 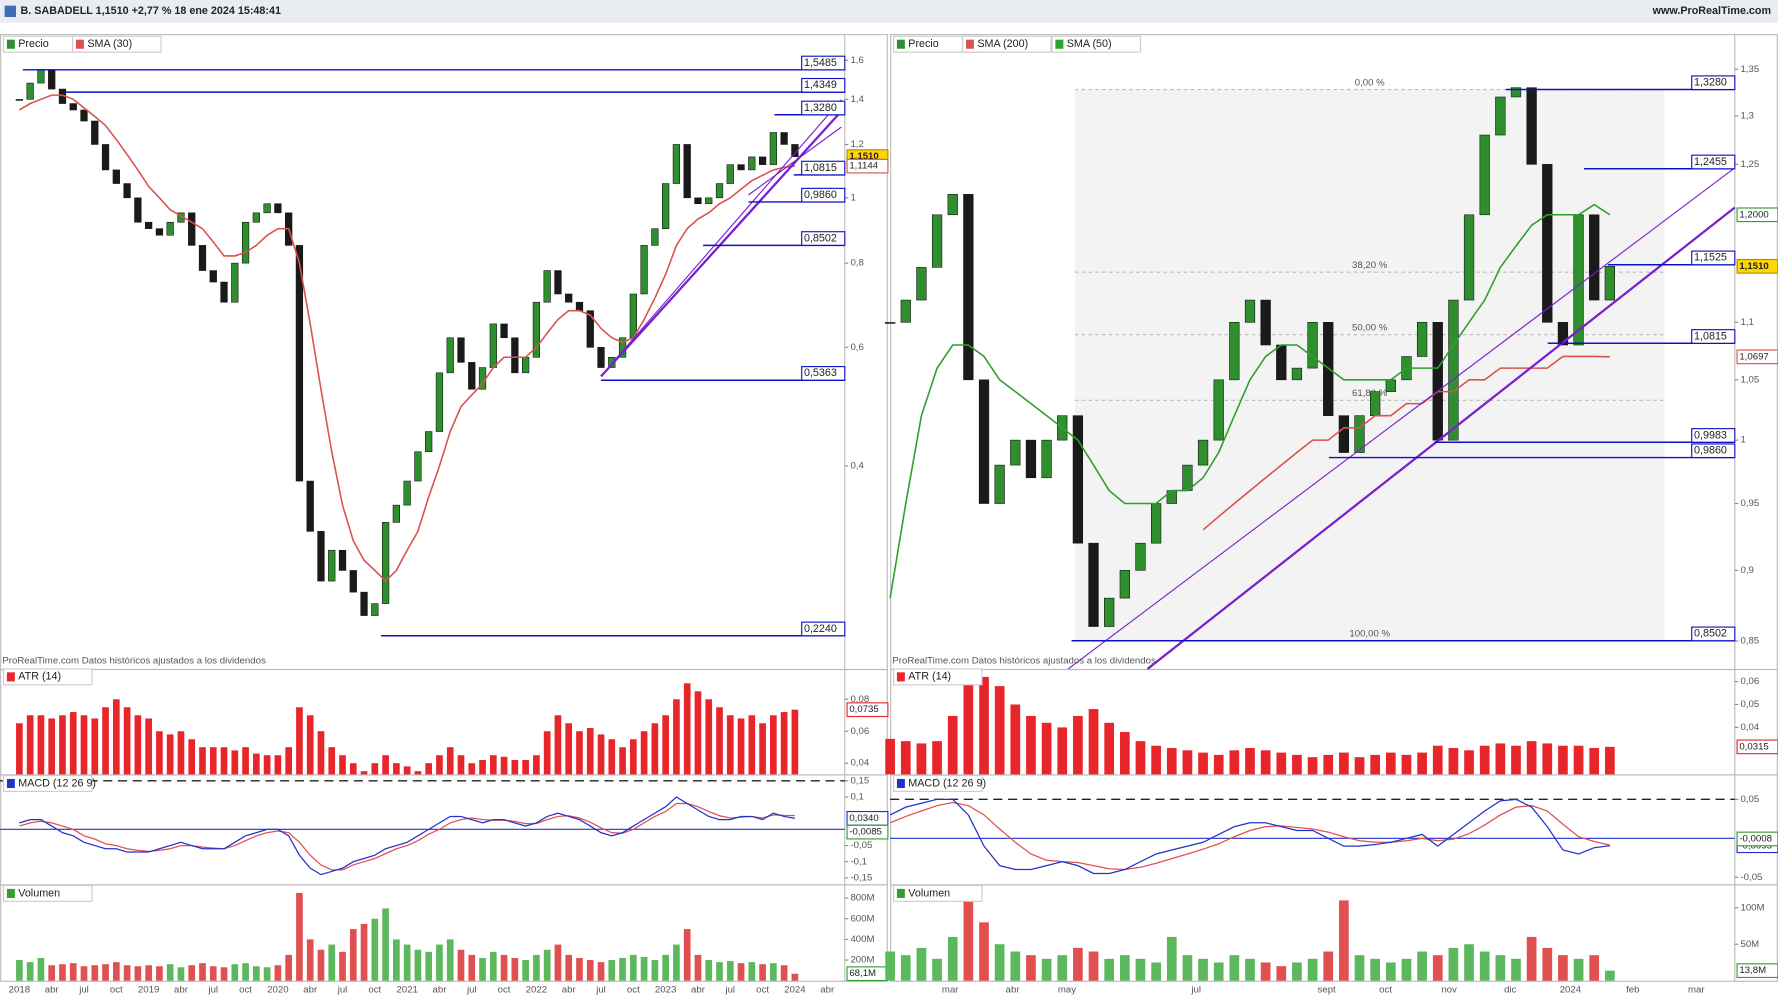 I want to click on y-tick-label: 1,1, so click(x=1746, y=322).